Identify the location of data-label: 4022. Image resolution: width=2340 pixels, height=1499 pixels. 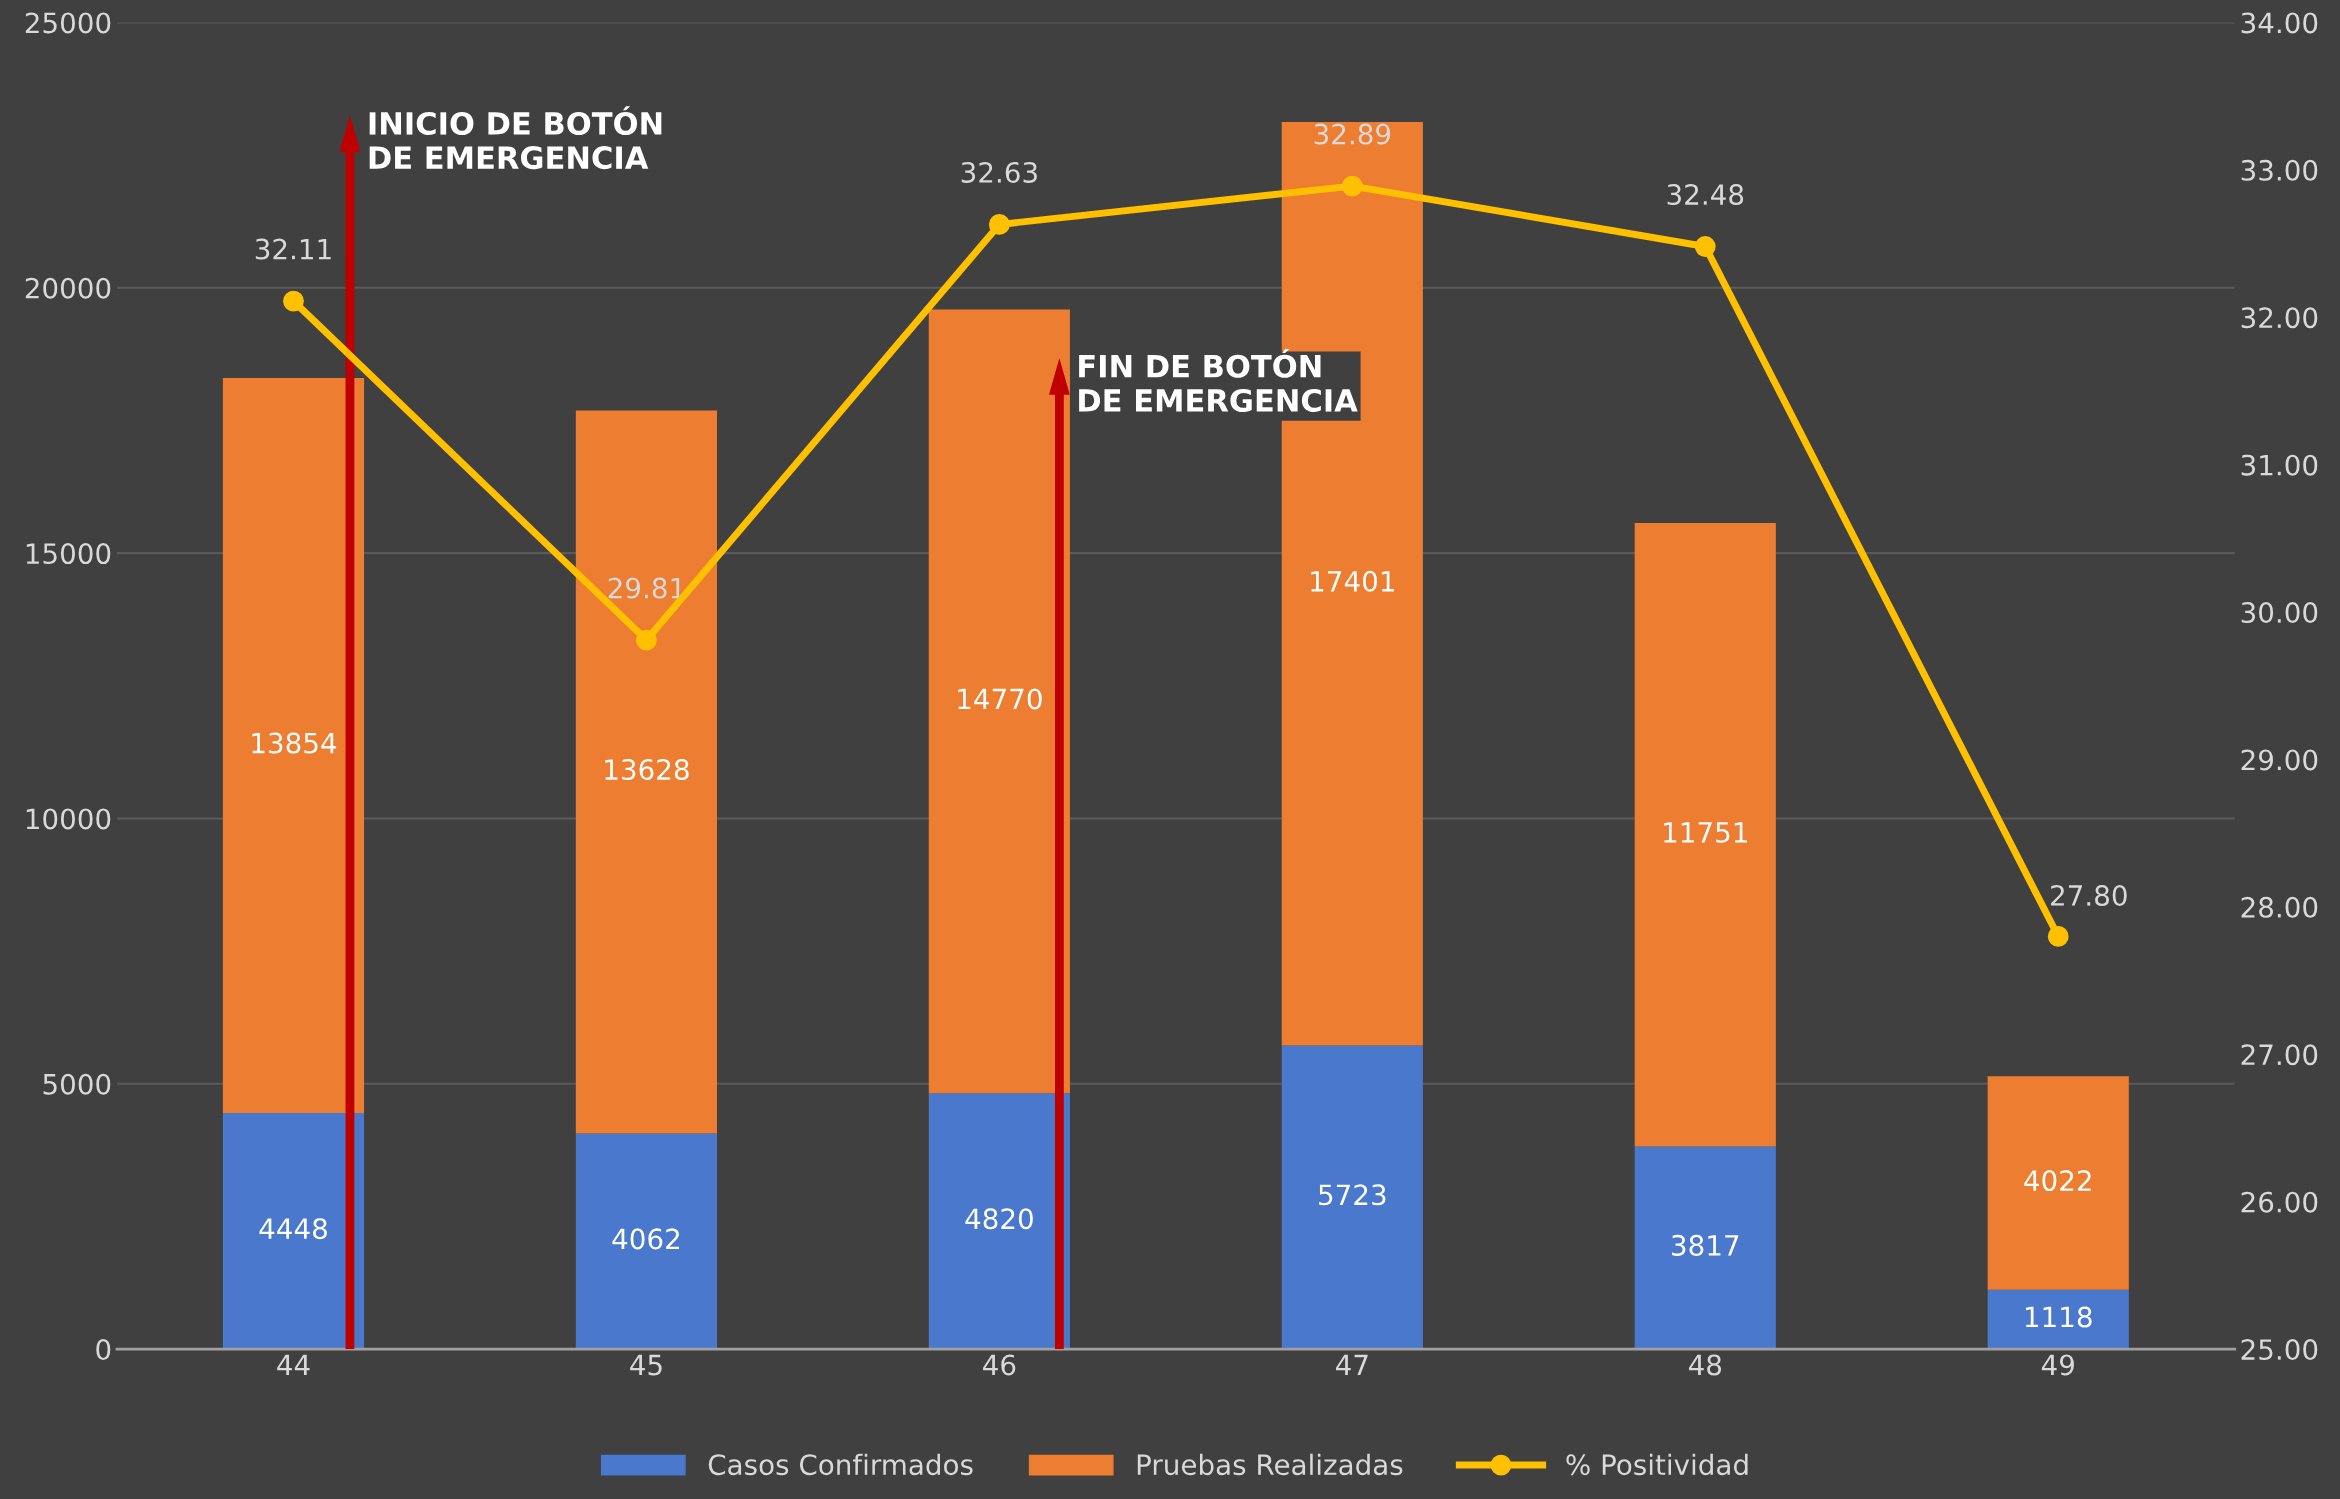
(2057, 1181).